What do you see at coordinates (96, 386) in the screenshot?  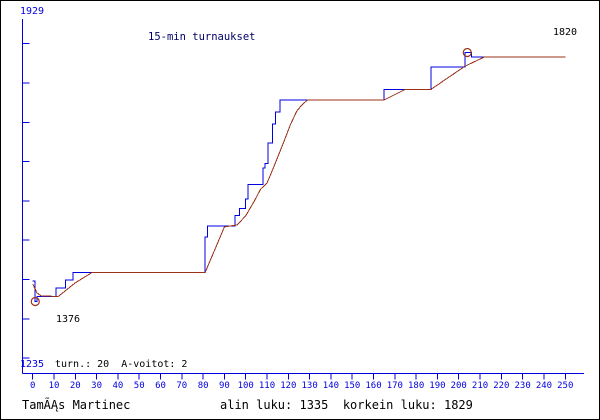 I see `x-tick-label: 30` at bounding box center [96, 386].